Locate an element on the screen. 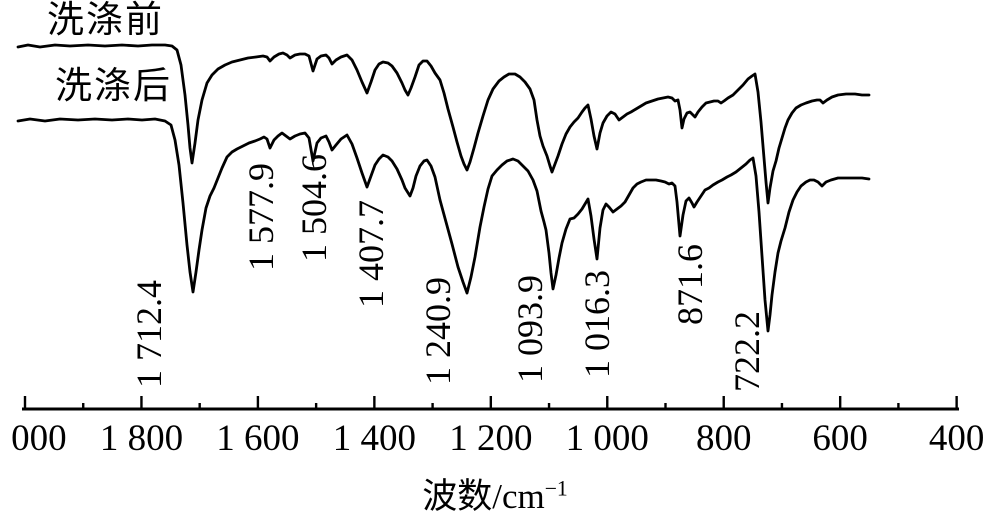 Image resolution: width=1000 pixels, height=518 pixels. peak-label: 1 577.9 is located at coordinates (261, 217).